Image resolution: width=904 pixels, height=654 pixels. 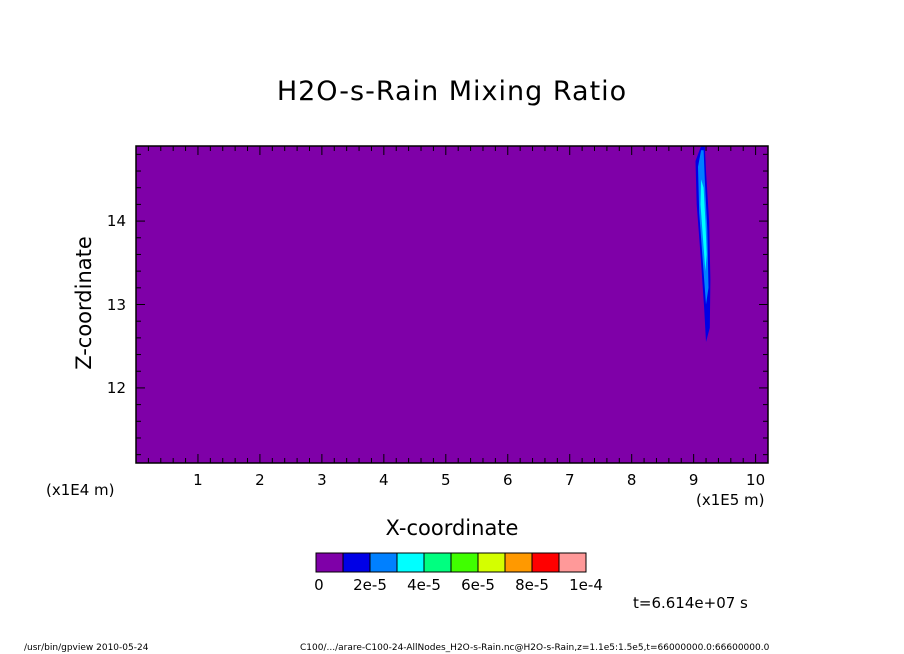 What do you see at coordinates (478, 585) in the screenshot?
I see `colorbar-label: 6e-5` at bounding box center [478, 585].